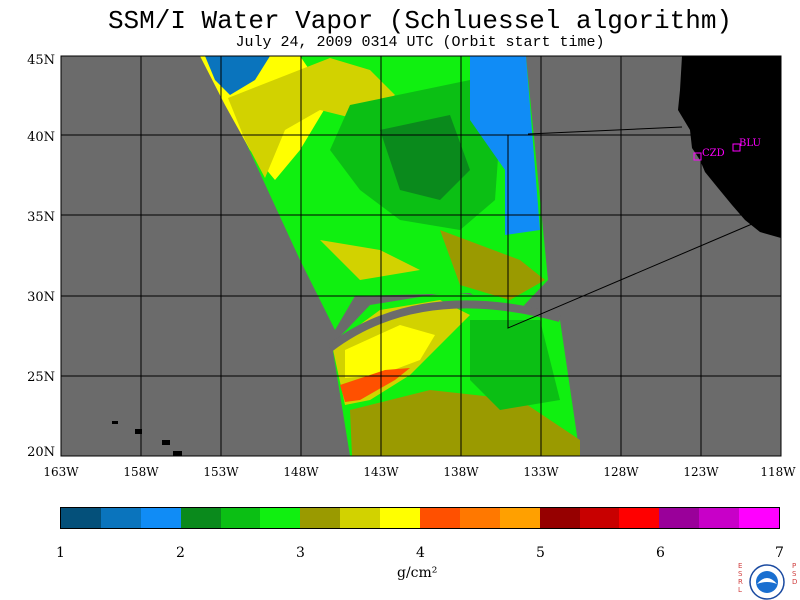 This screenshot has width=800, height=600. I want to click on svg-text: L, so click(740, 590).